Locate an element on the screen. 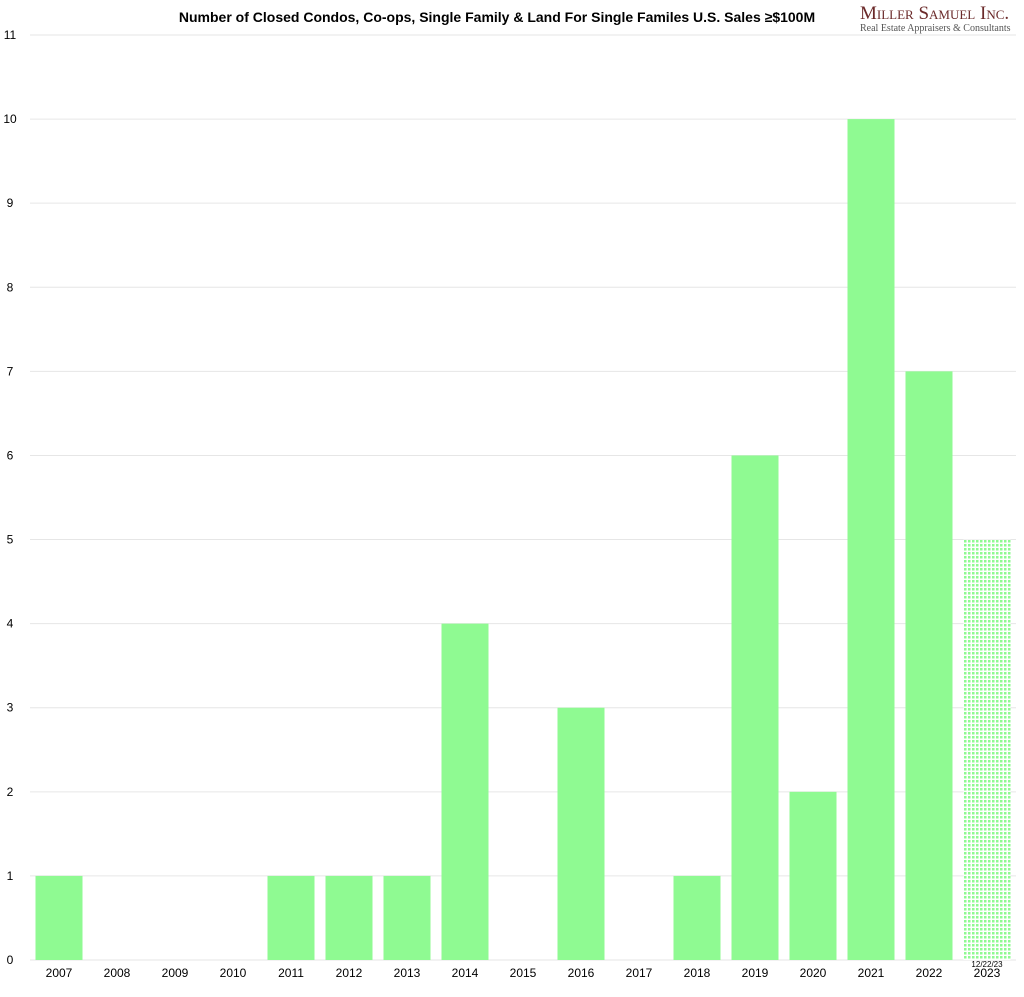 This screenshot has height=997, width=1024. bar-2014 is located at coordinates (465, 791).